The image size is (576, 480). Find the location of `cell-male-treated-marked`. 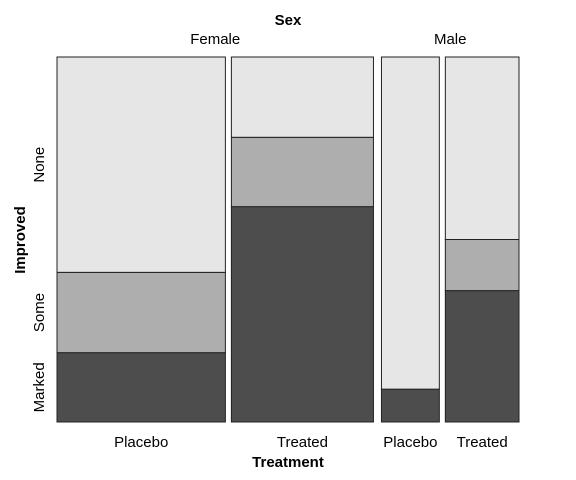

cell-male-treated-marked is located at coordinates (482, 356).